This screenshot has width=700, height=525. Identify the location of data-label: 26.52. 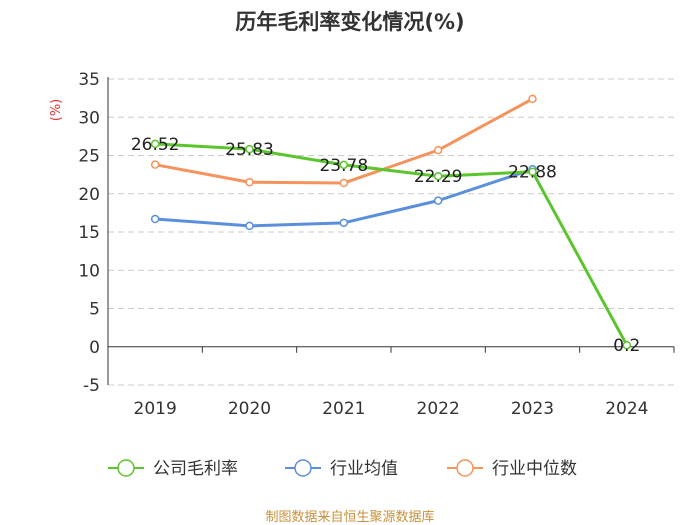
(155, 145).